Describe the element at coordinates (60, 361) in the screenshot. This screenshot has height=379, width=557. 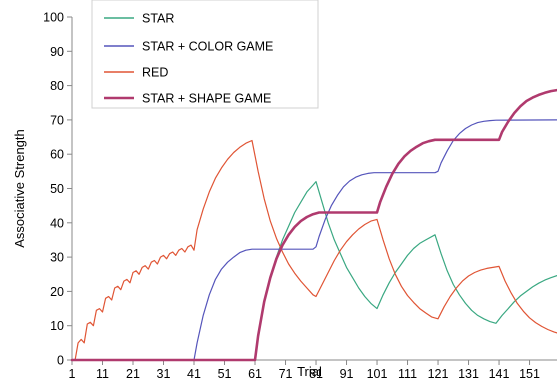
I see `y-tick-label: 0` at that location.